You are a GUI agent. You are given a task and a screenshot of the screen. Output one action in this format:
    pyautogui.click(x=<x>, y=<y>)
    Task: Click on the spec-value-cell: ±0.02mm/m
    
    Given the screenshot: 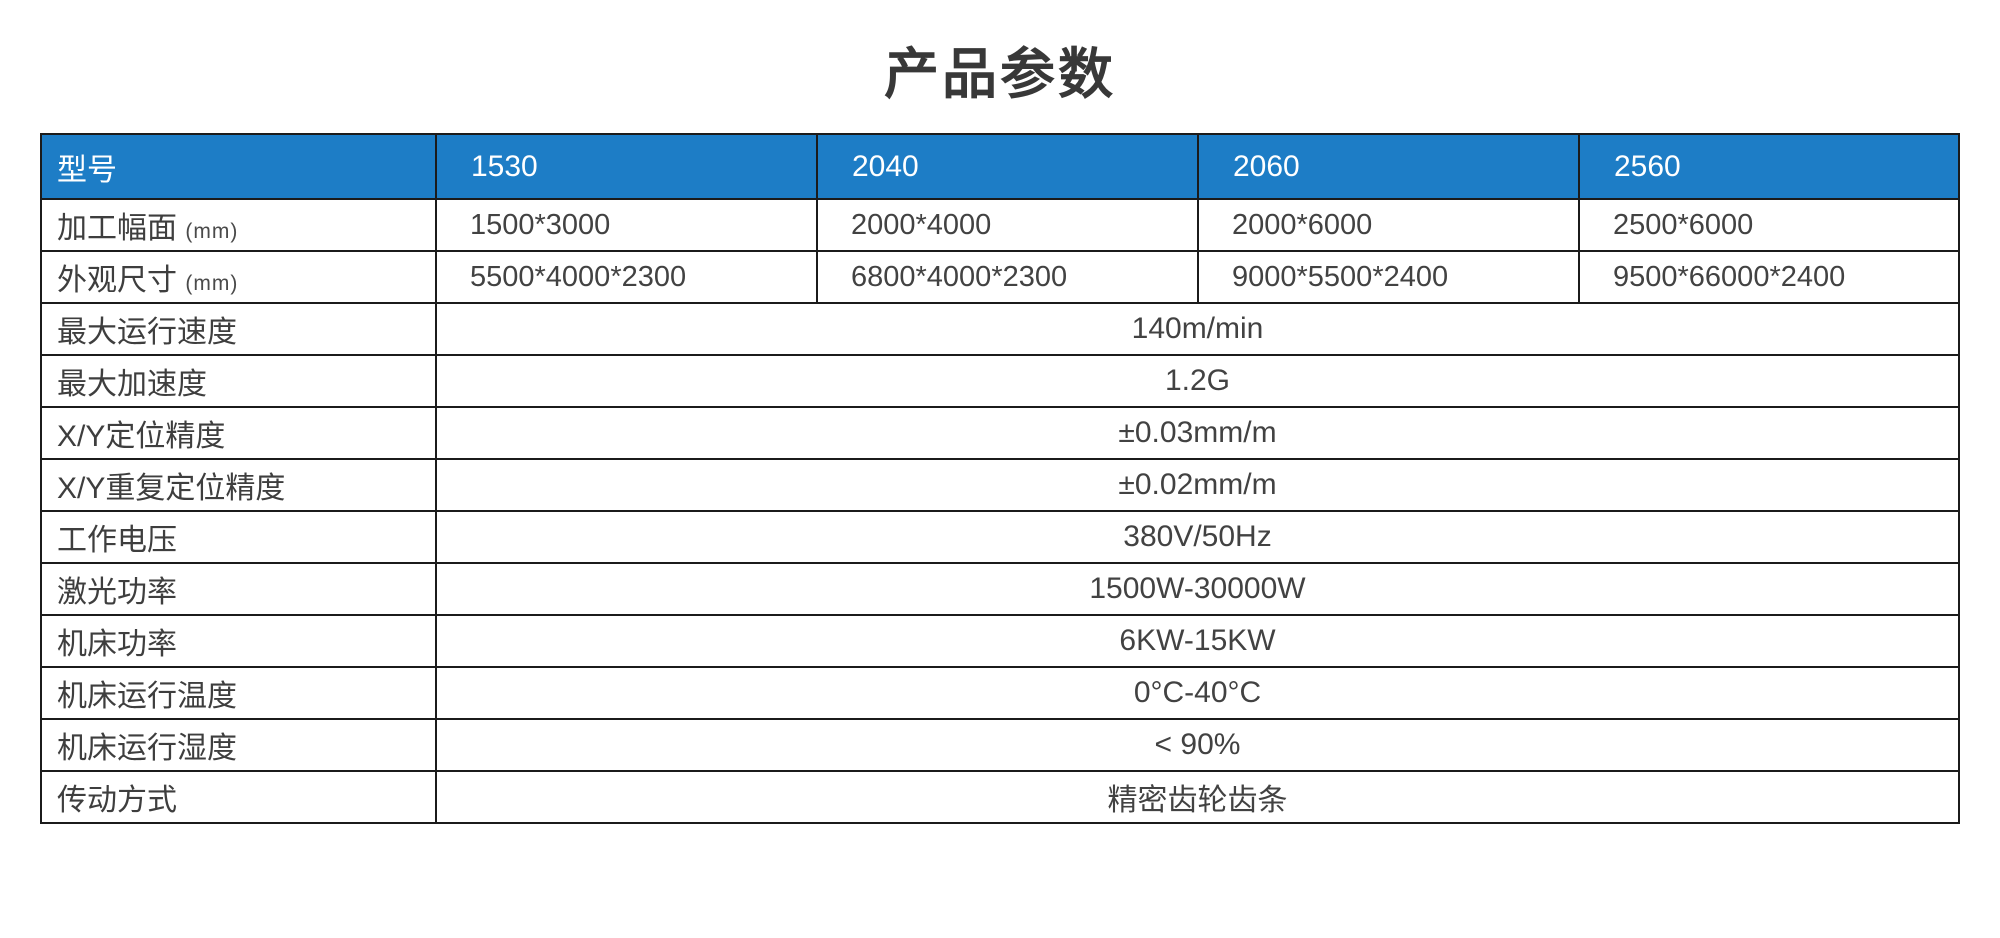 What is the action you would take?
    pyautogui.click(x=1197, y=485)
    